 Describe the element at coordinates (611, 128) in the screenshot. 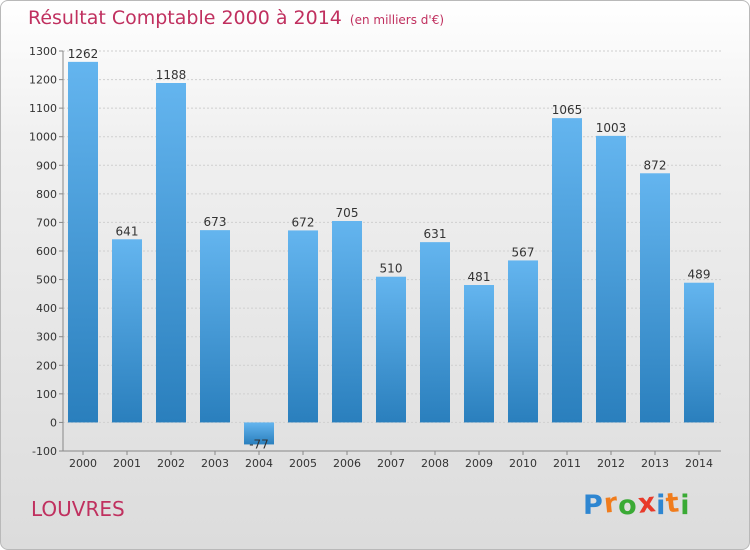

I see `bar-value-label: 1003` at that location.